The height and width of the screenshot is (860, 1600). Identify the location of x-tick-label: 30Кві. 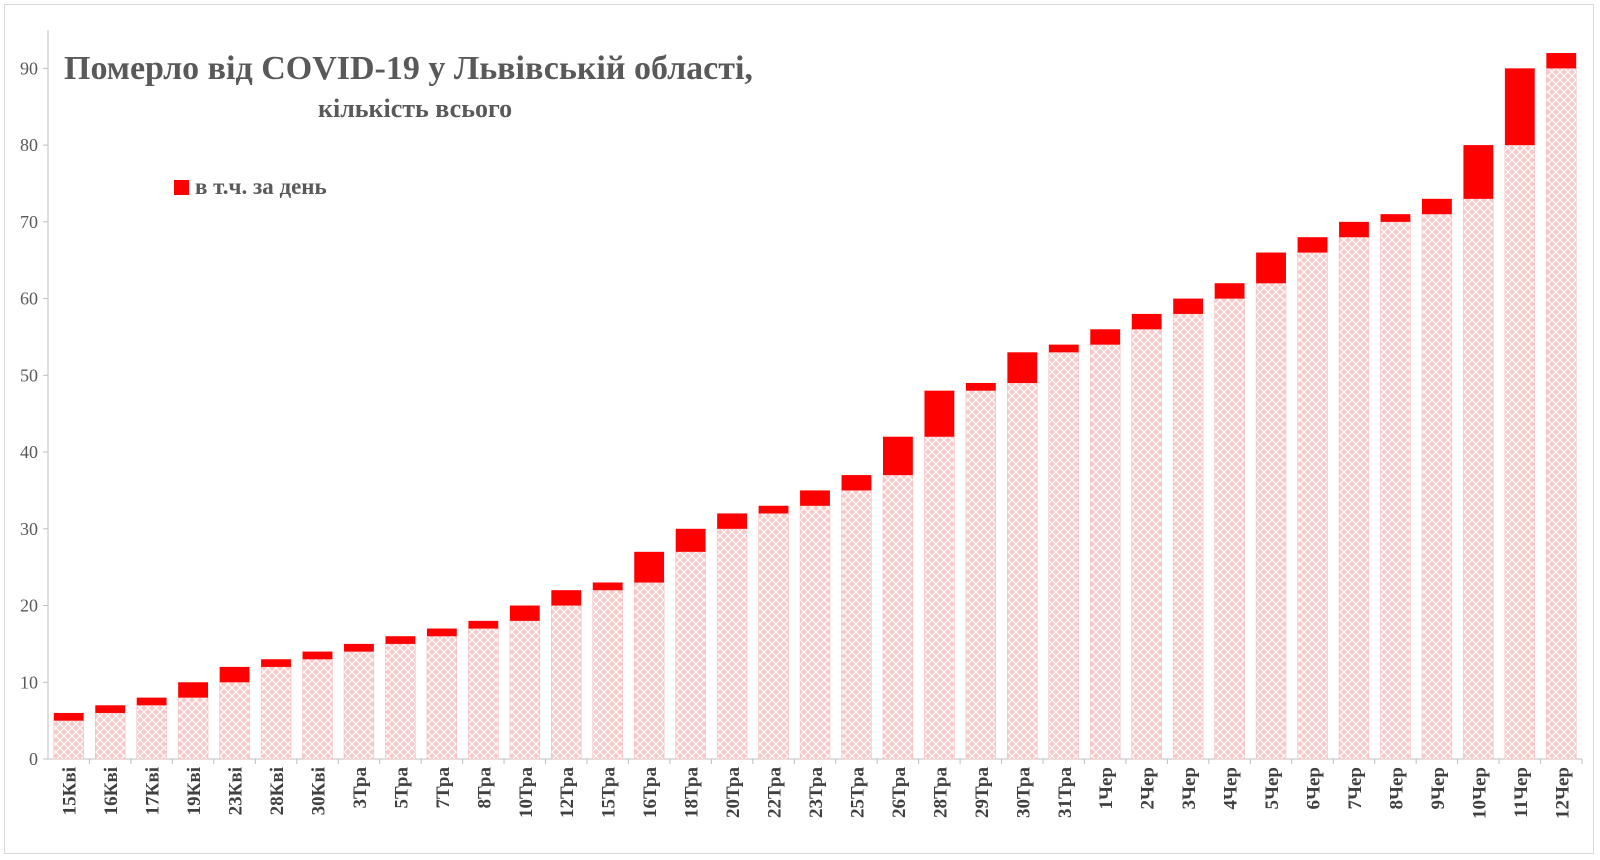
(318, 791).